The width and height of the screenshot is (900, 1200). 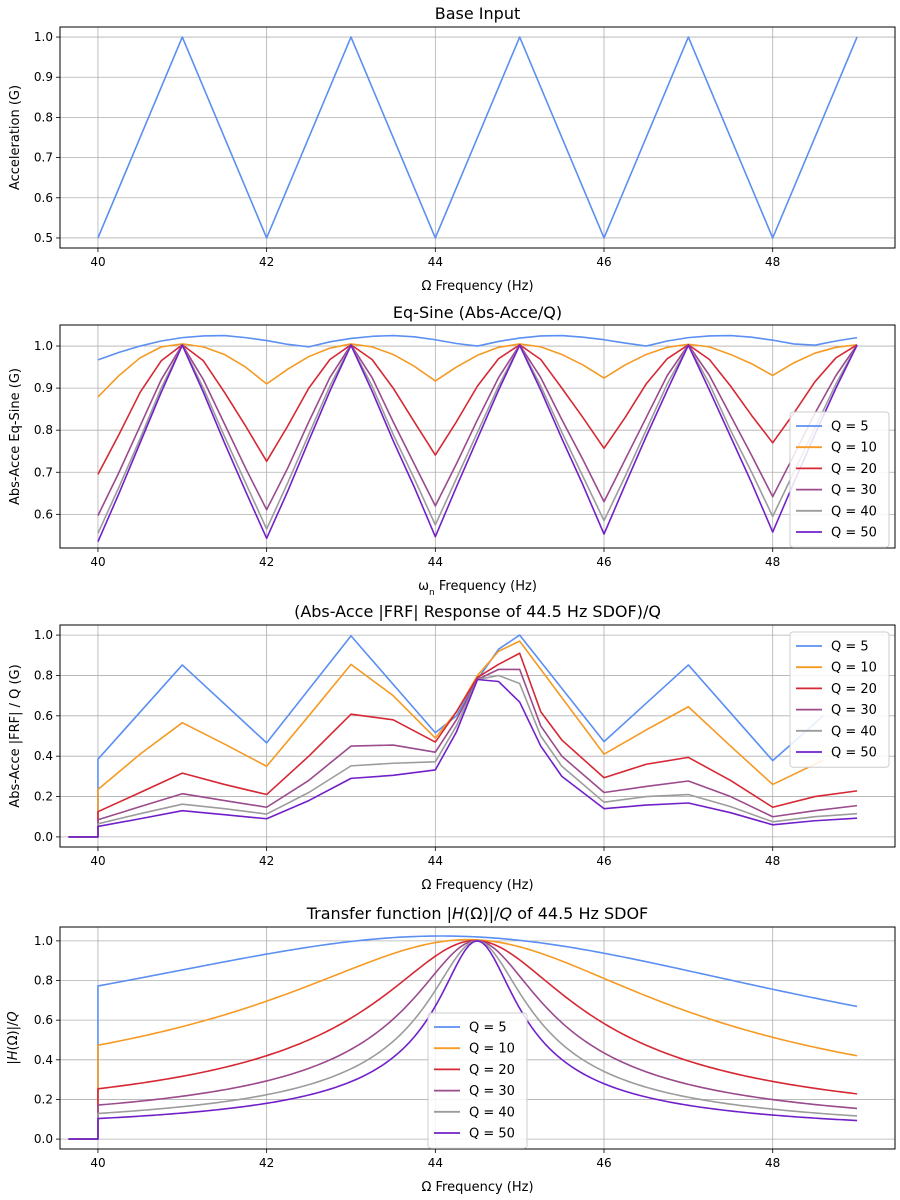 I want to click on chart-title: Base Input, so click(x=477, y=13).